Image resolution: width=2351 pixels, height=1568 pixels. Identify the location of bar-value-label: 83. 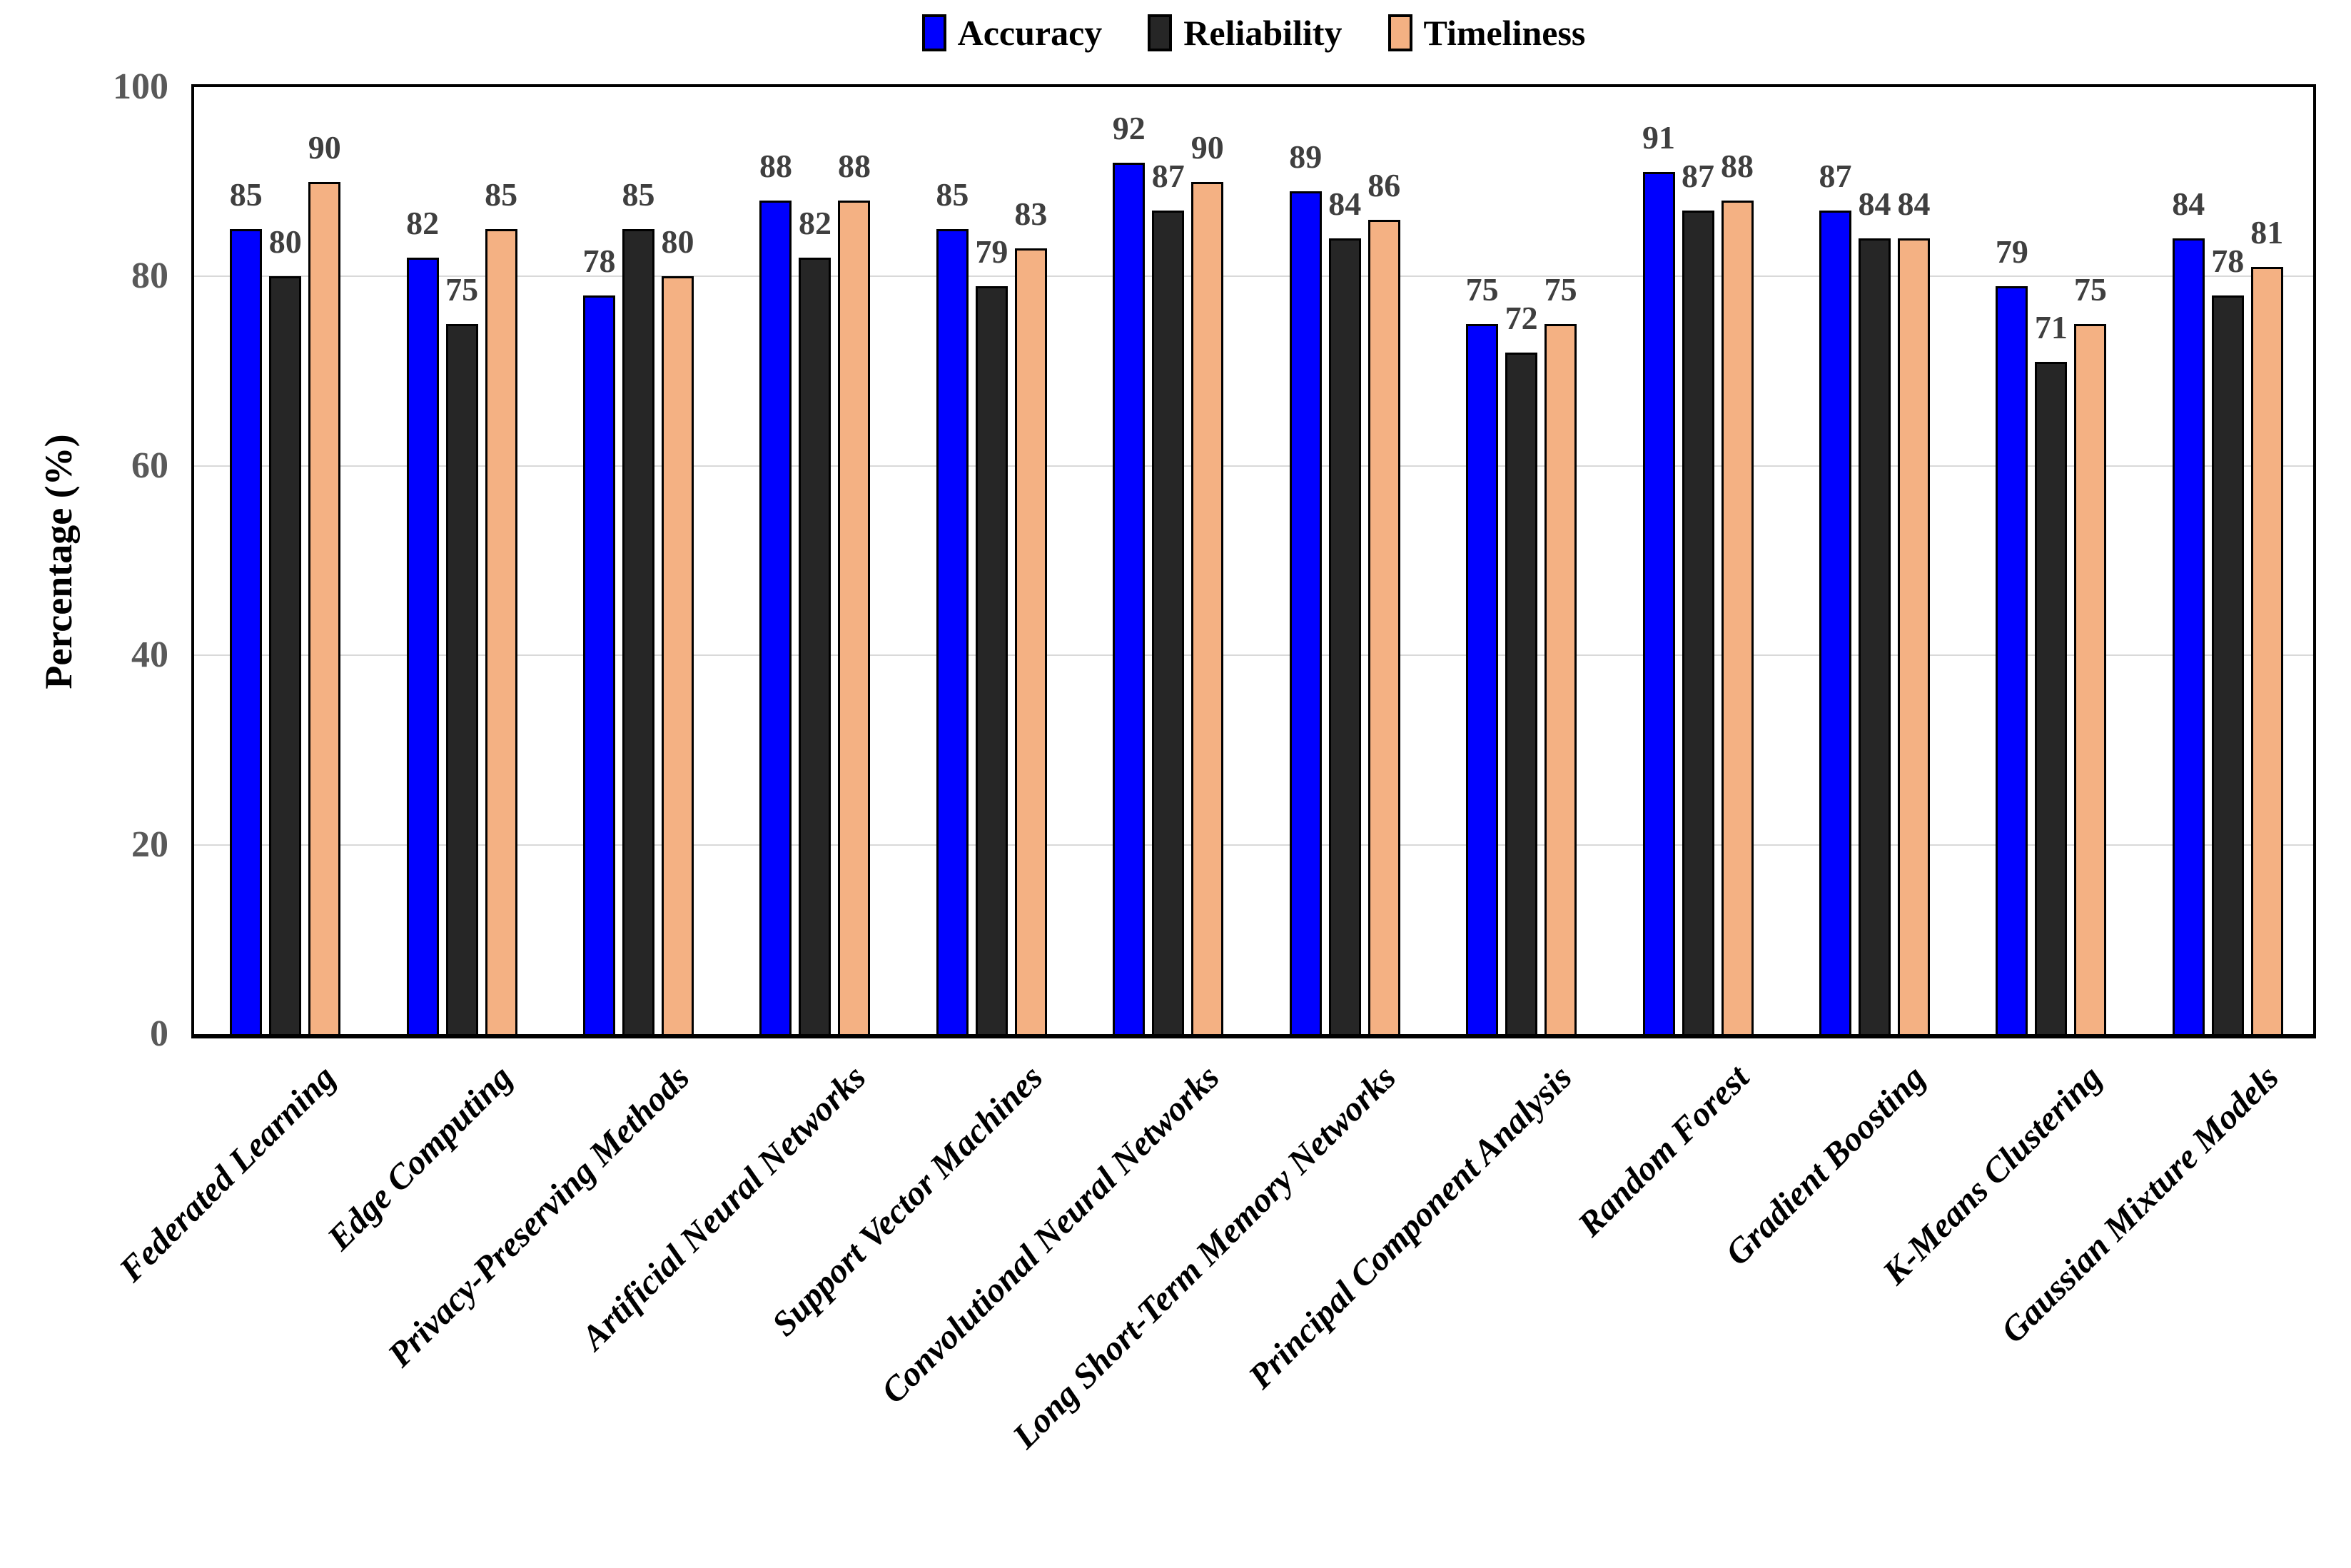
(1031, 213).